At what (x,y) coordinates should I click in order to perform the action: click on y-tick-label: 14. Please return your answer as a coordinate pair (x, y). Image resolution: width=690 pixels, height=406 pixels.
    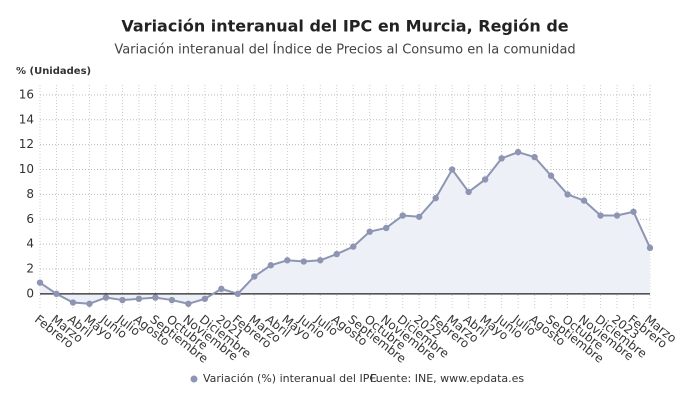
    Looking at the image, I should click on (26, 119).